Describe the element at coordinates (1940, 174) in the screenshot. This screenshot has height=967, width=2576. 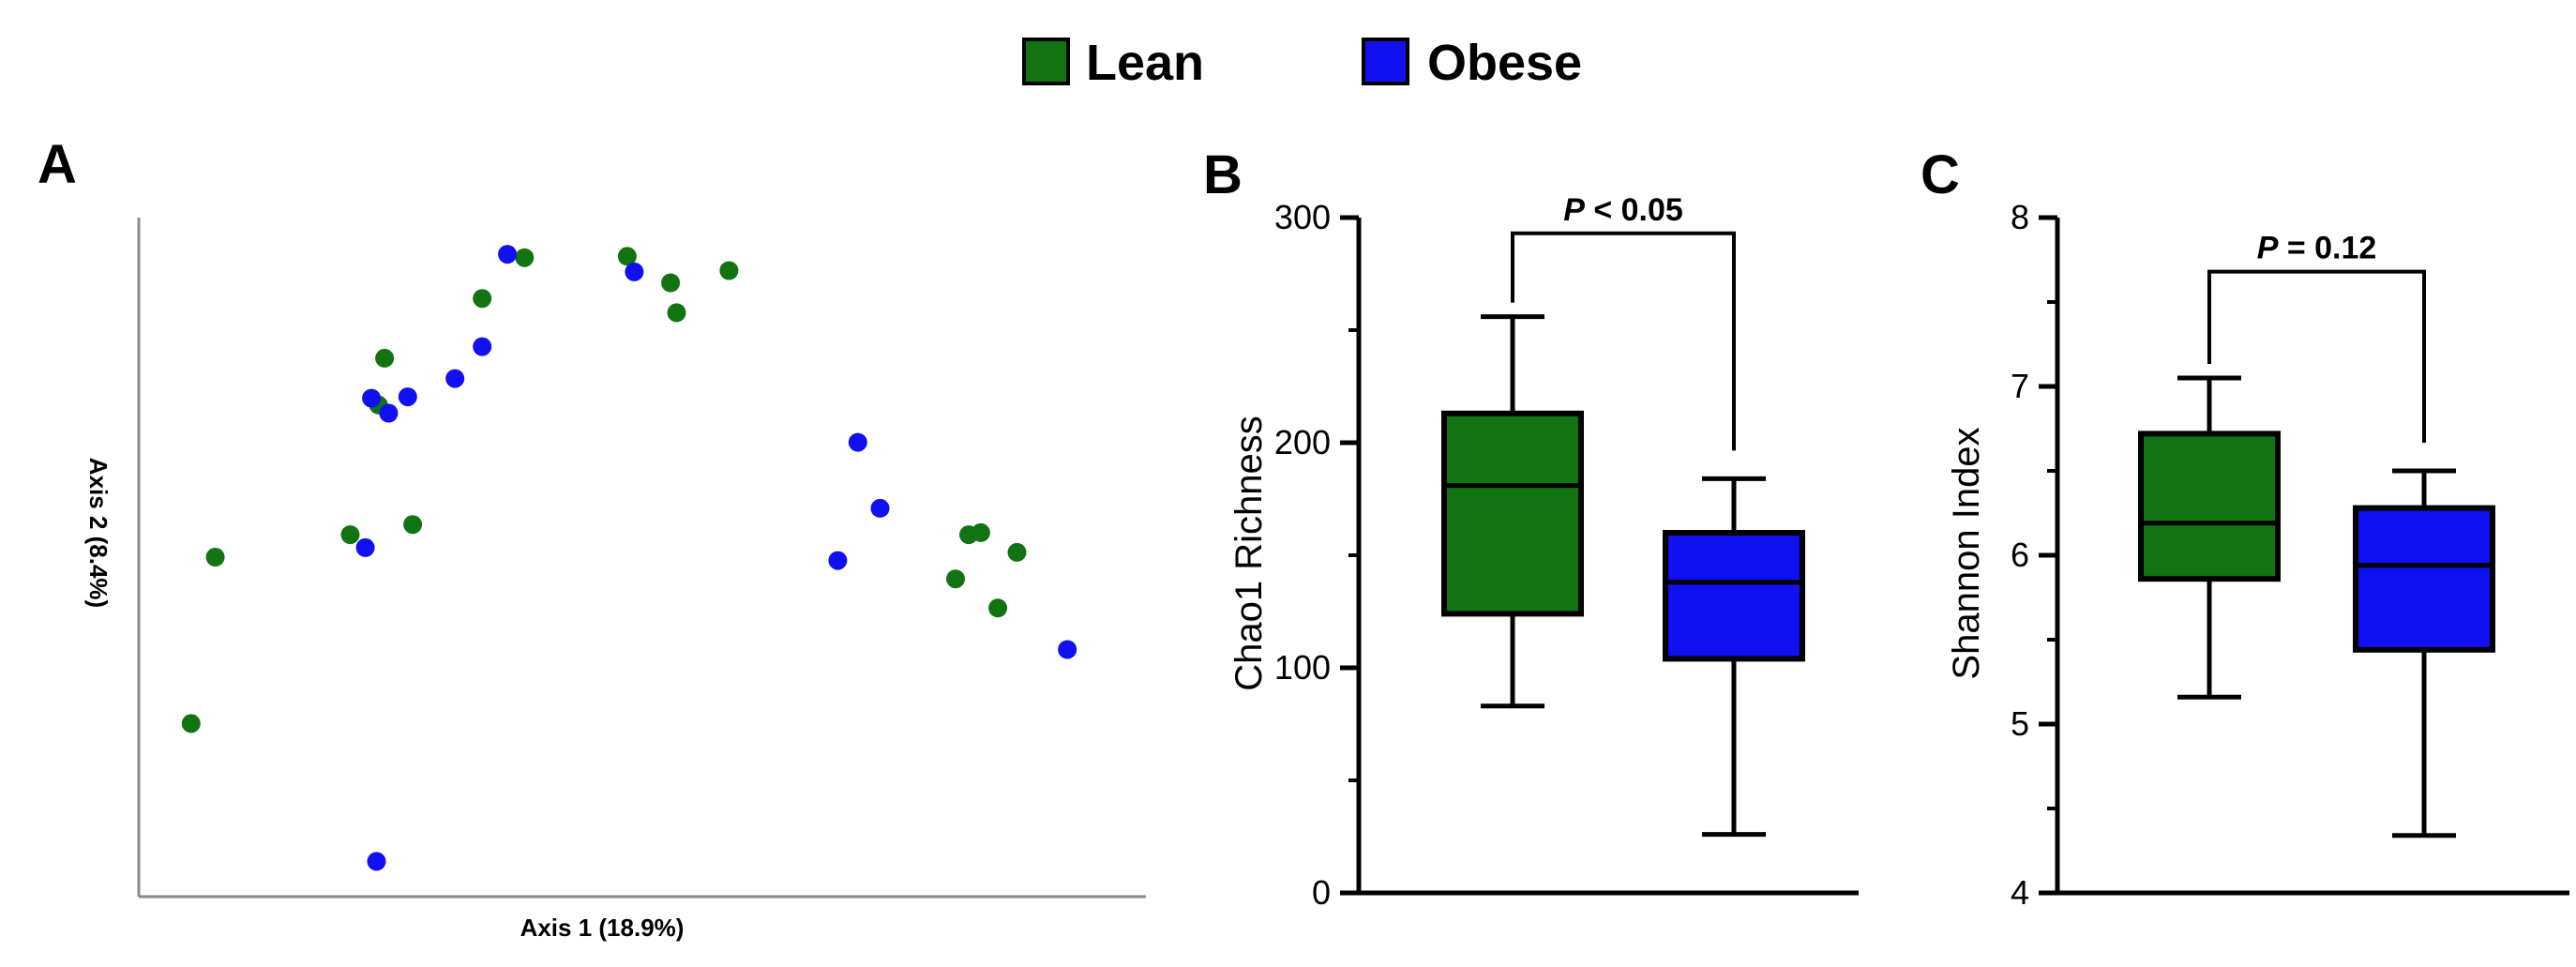
I see `panel-c-letter: C` at that location.